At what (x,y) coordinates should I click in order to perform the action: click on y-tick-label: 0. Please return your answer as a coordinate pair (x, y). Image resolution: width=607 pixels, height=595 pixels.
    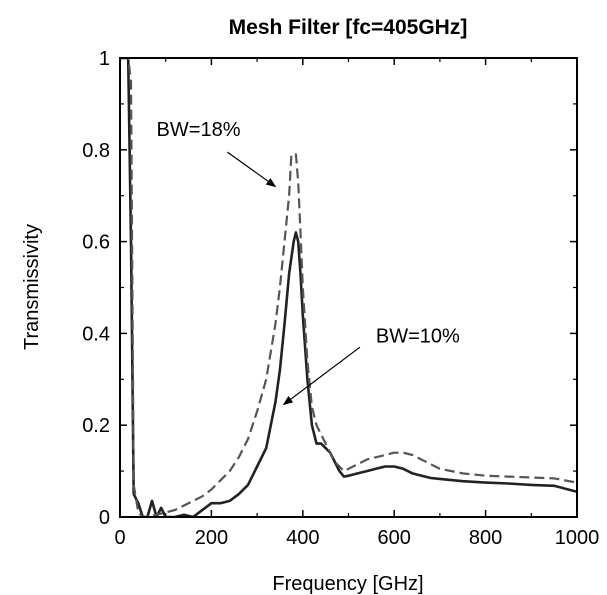
    Looking at the image, I should click on (104, 518).